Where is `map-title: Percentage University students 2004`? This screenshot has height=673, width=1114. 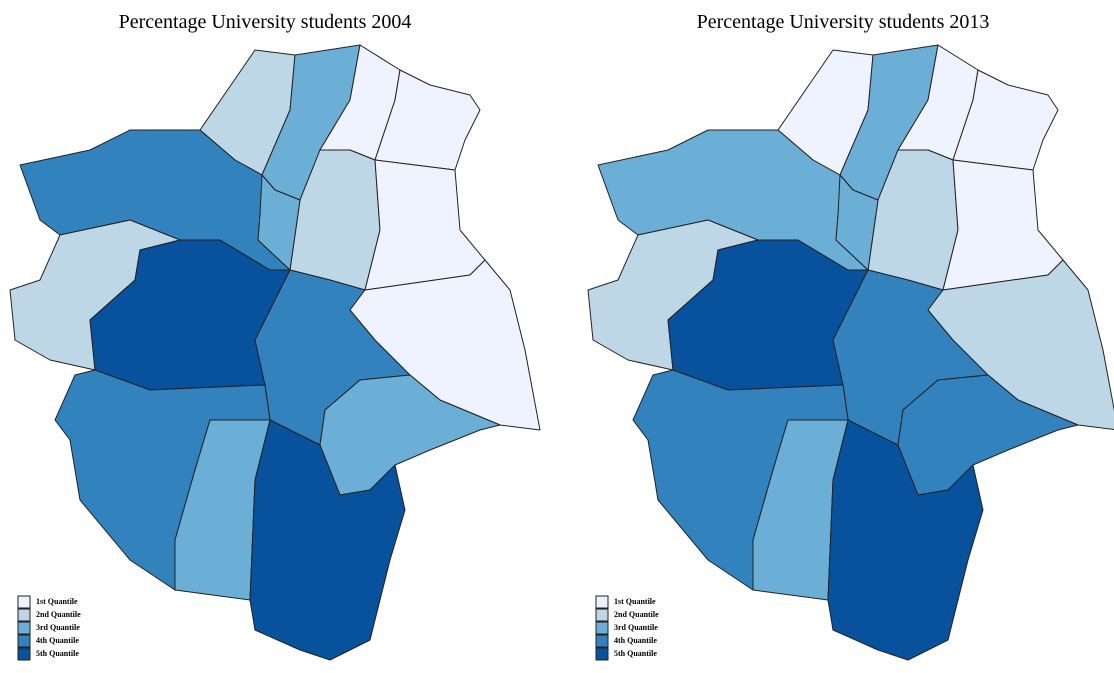
map-title: Percentage University students 2004 is located at coordinates (265, 22).